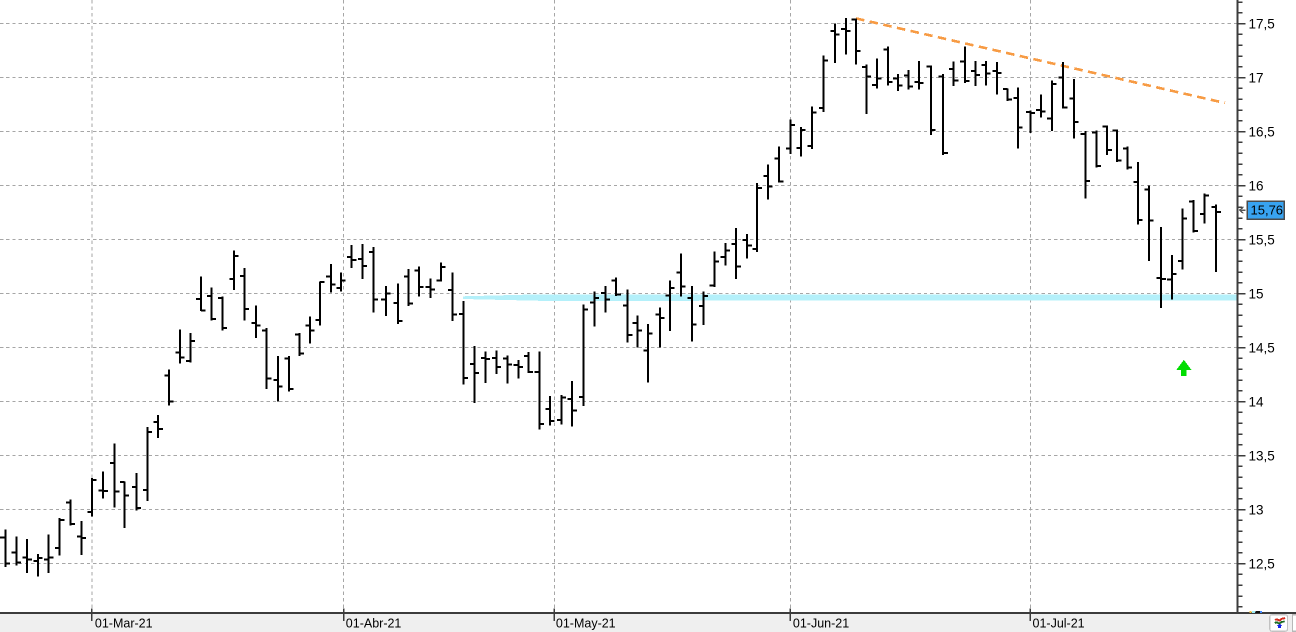 The image size is (1296, 632). Describe the element at coordinates (1059, 624) in the screenshot. I see `svg-text: 01-Jul-21` at that location.